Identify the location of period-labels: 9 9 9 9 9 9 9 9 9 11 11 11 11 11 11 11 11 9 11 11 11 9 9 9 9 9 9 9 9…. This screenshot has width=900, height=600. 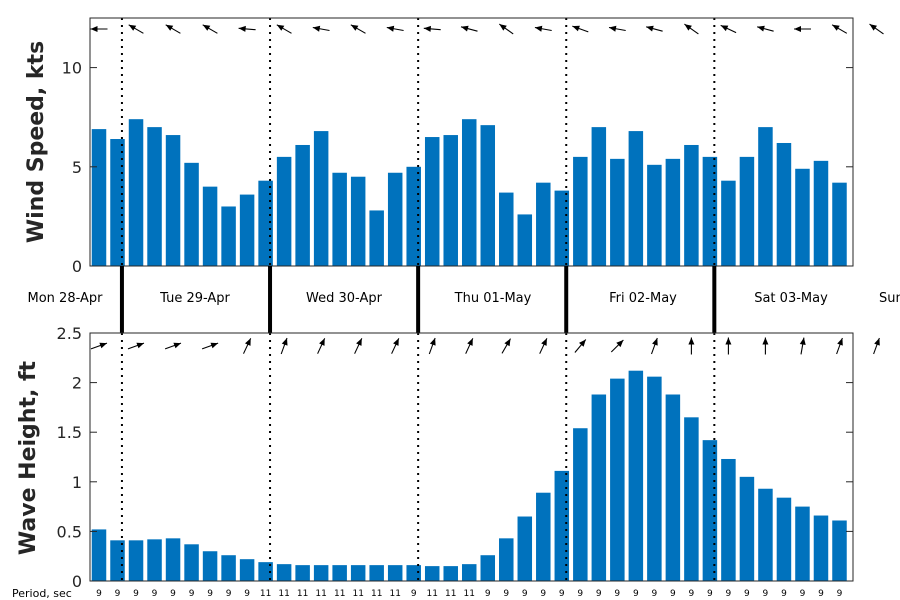
(469, 594).